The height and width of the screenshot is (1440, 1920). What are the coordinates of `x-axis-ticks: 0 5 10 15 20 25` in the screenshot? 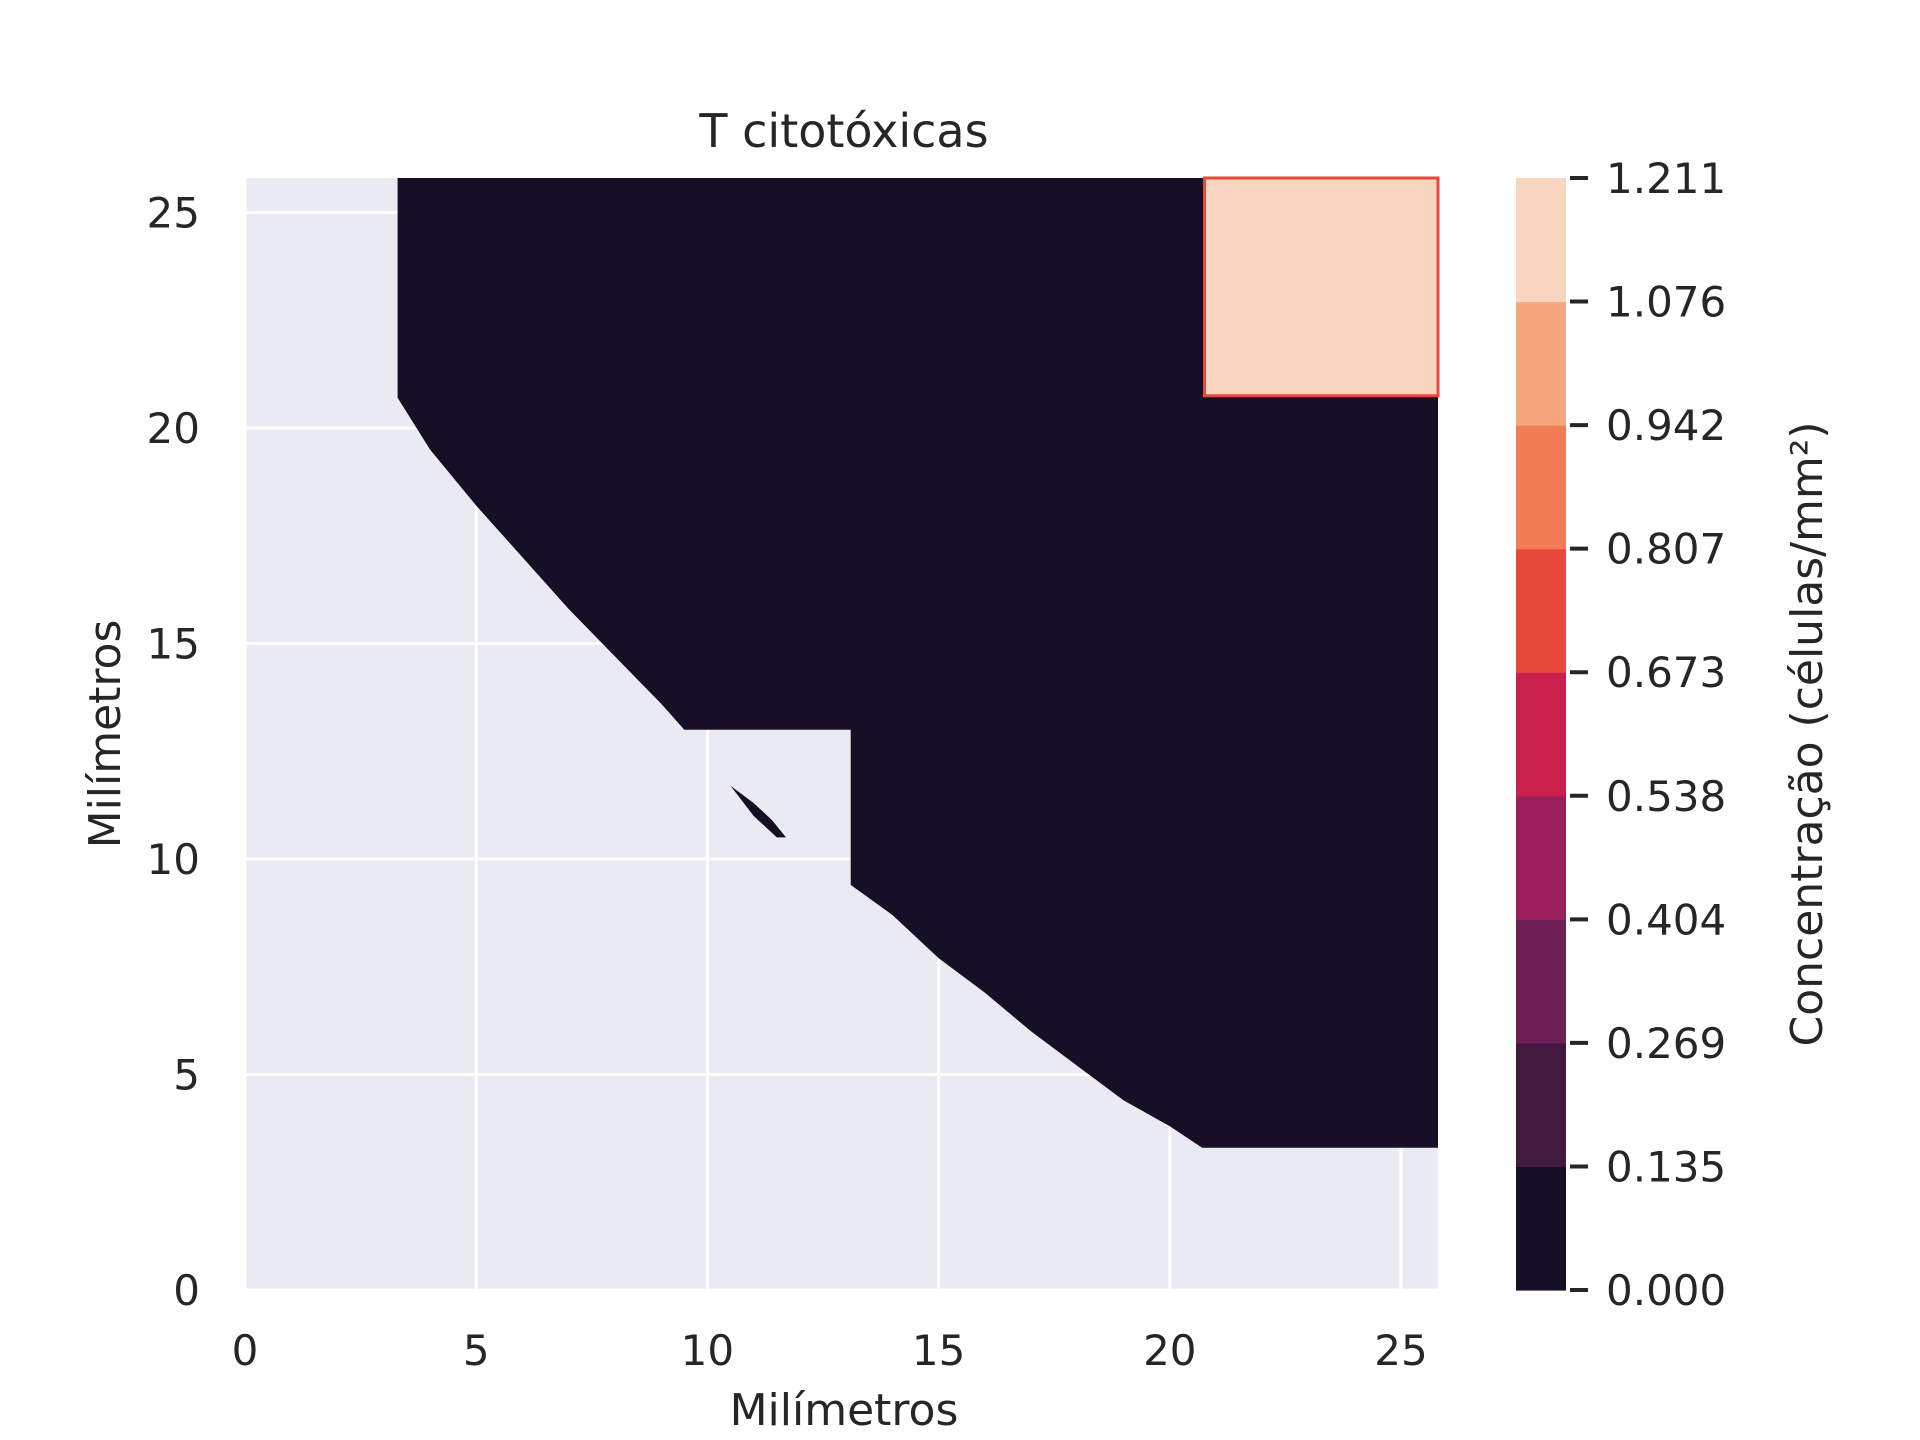 It's located at (830, 1350).